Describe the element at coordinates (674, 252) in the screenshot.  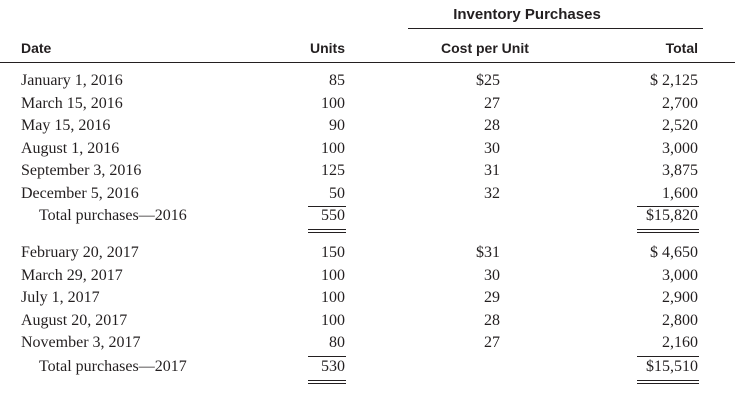
I see `row-total: $ 4,650` at that location.